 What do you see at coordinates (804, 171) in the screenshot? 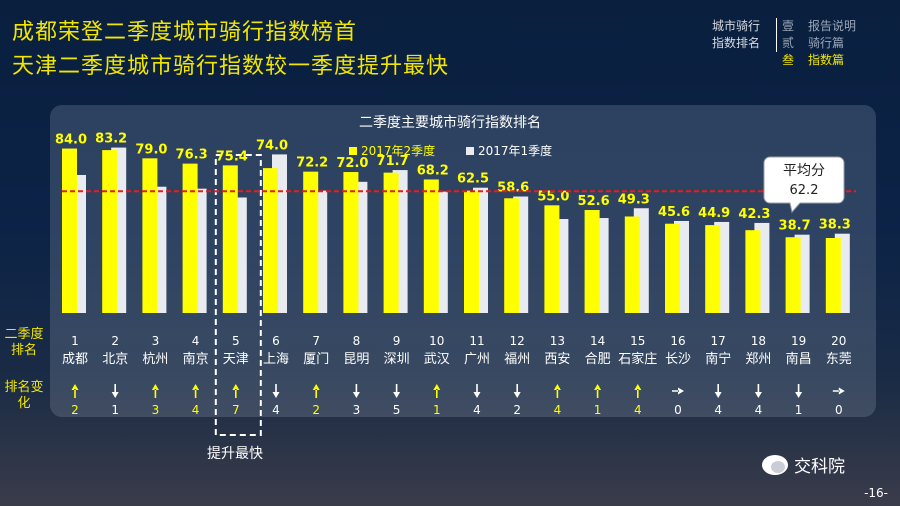
I see `average-label: 平均分` at bounding box center [804, 171].